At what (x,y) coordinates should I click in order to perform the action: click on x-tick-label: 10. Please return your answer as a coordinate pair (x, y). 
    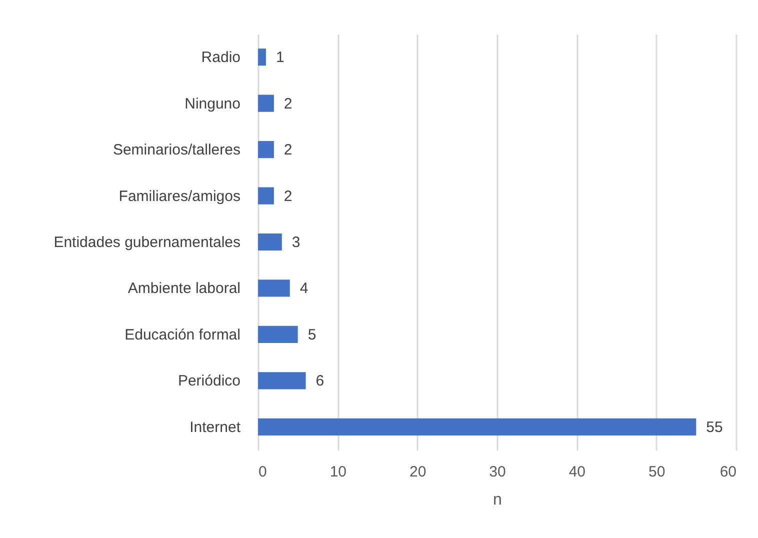
    Looking at the image, I should click on (338, 472).